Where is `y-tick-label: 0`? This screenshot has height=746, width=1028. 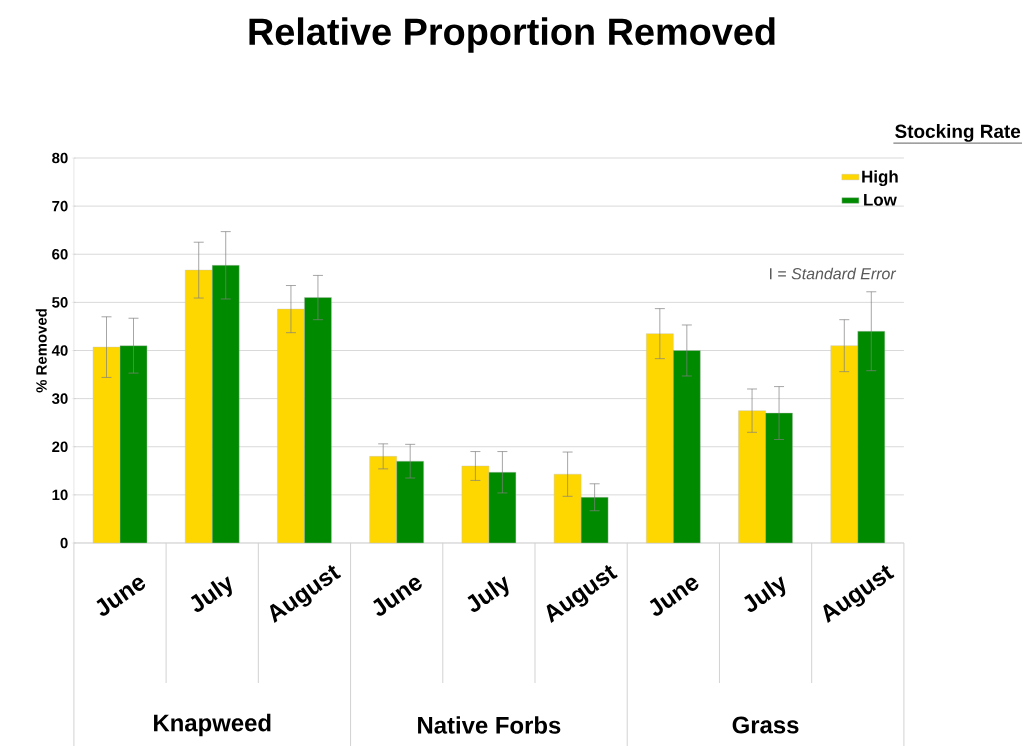 y-tick-label: 0 is located at coordinates (64, 543).